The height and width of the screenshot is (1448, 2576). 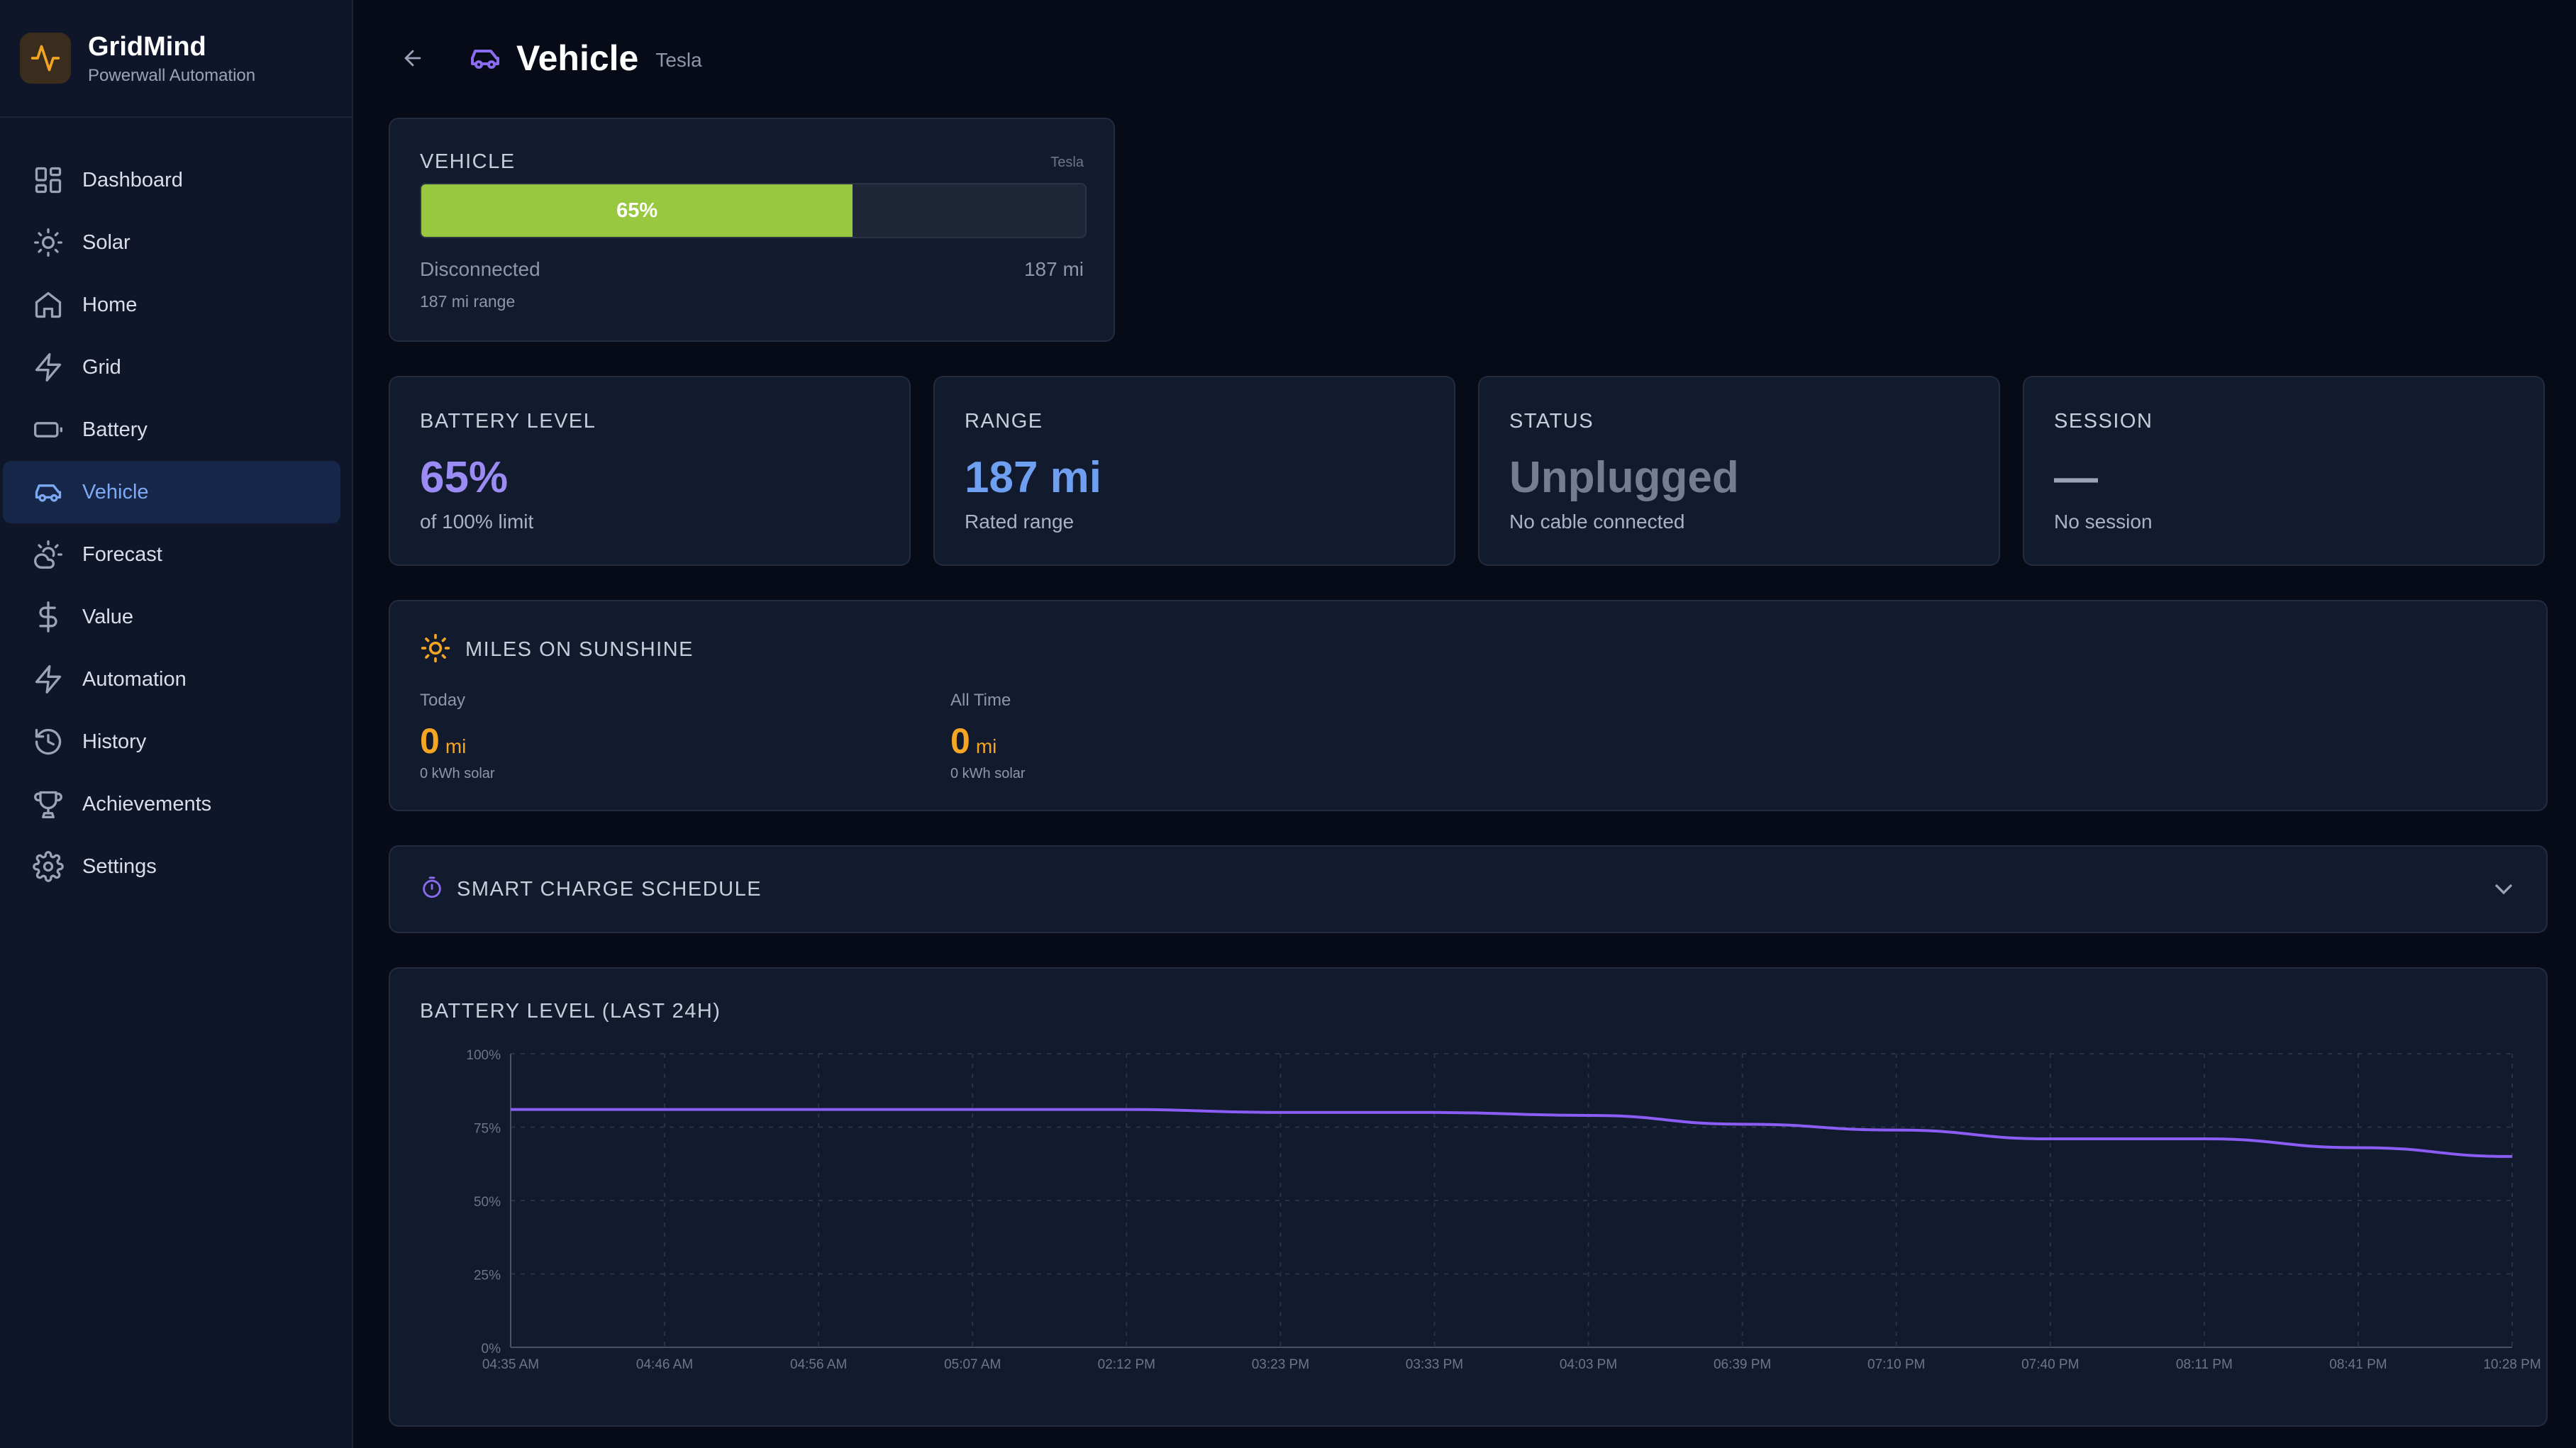 What do you see at coordinates (171, 866) in the screenshot?
I see `sidebar-item-settings: Settings` at bounding box center [171, 866].